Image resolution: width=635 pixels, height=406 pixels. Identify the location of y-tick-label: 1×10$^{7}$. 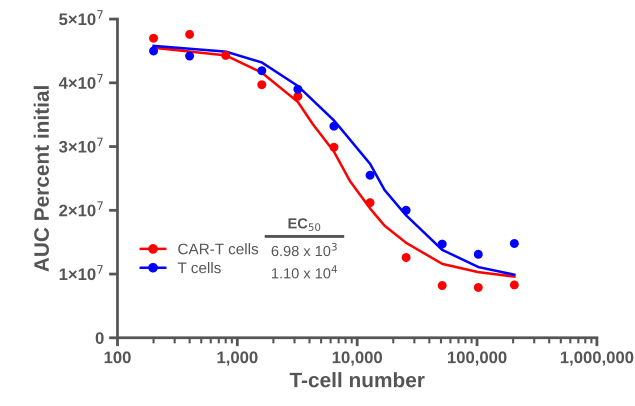
(81, 272).